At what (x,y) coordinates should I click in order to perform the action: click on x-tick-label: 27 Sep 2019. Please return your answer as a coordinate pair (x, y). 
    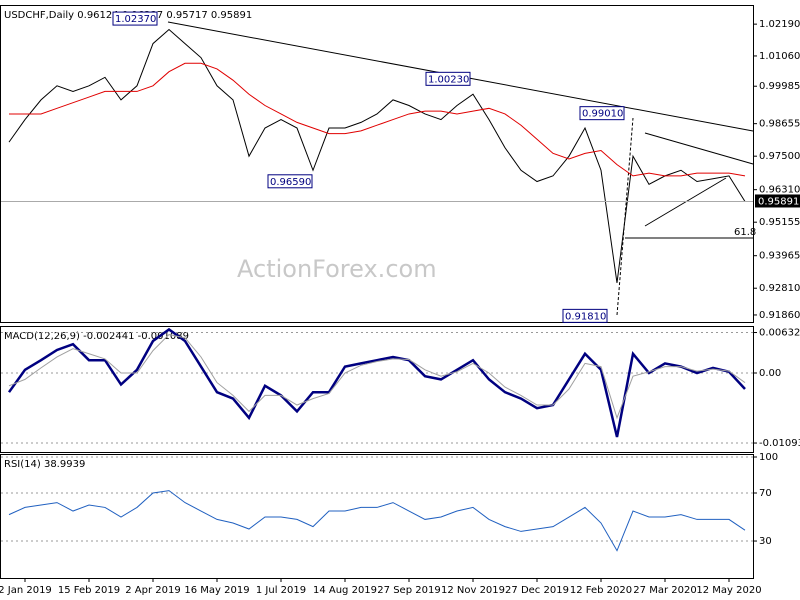
    Looking at the image, I should click on (408, 590).